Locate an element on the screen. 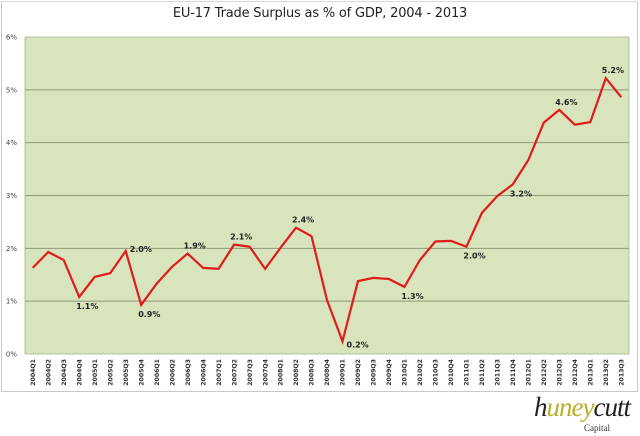 The height and width of the screenshot is (436, 640). data-label: 0.2% is located at coordinates (358, 344).